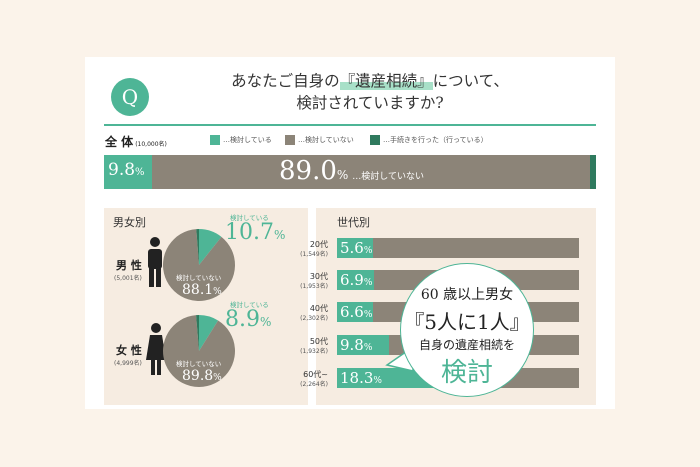  I want to click on male-kentou-value: 10.7%, so click(255, 232).